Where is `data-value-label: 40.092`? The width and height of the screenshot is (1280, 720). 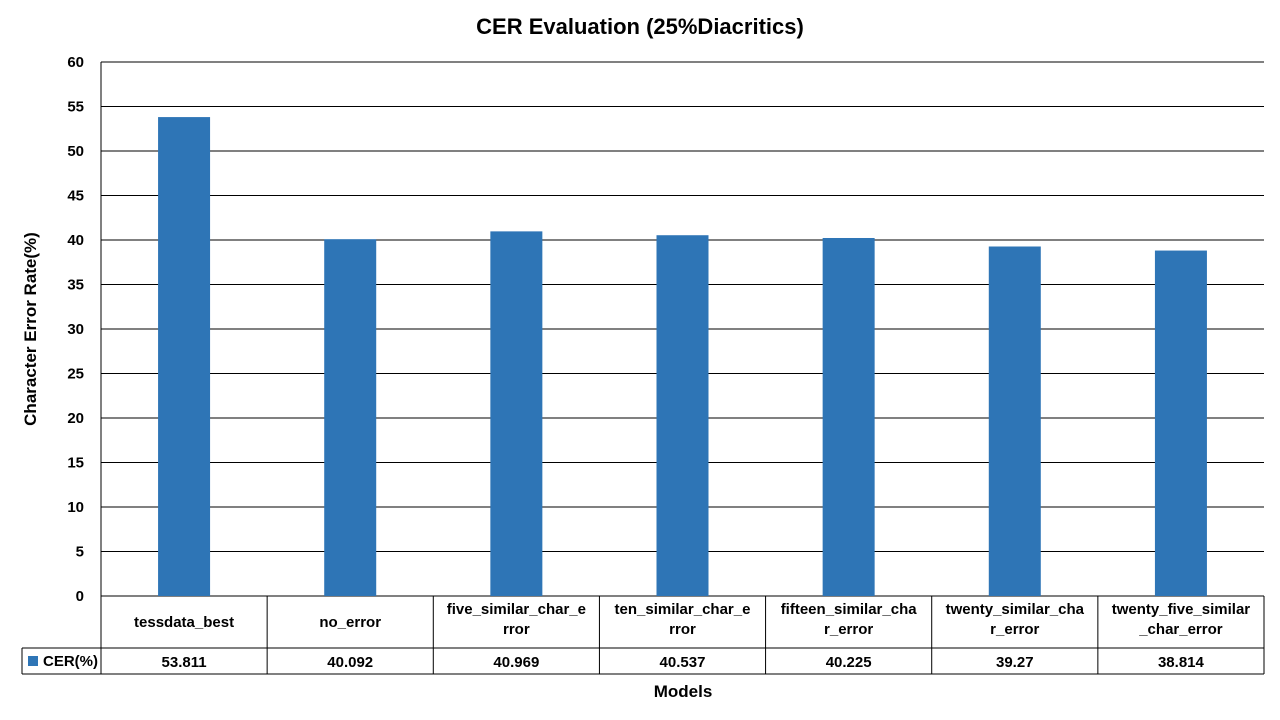 data-value-label: 40.092 is located at coordinates (350, 662).